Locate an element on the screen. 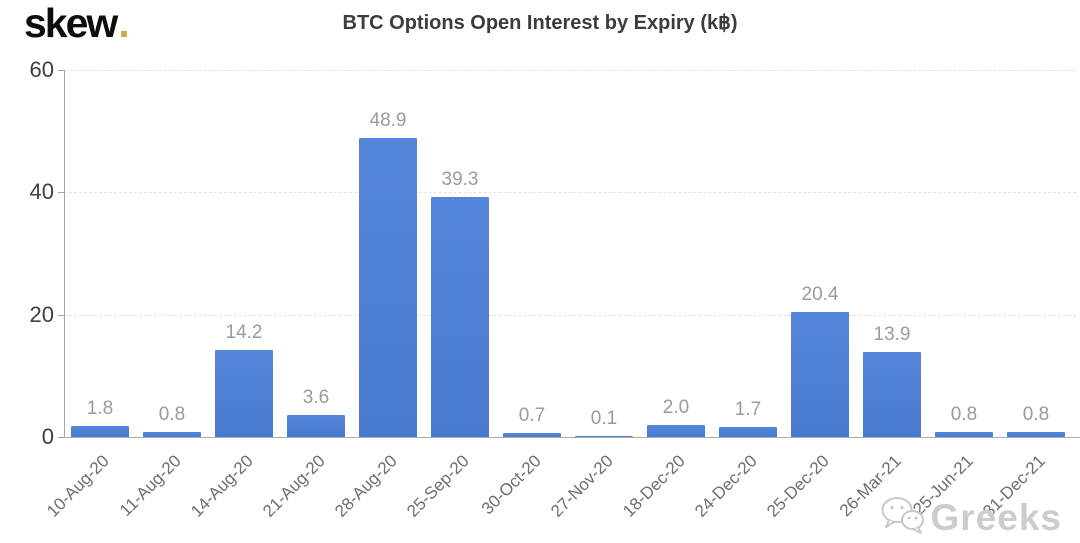 The width and height of the screenshot is (1080, 543). bar-value-label: 3.6 is located at coordinates (316, 397).